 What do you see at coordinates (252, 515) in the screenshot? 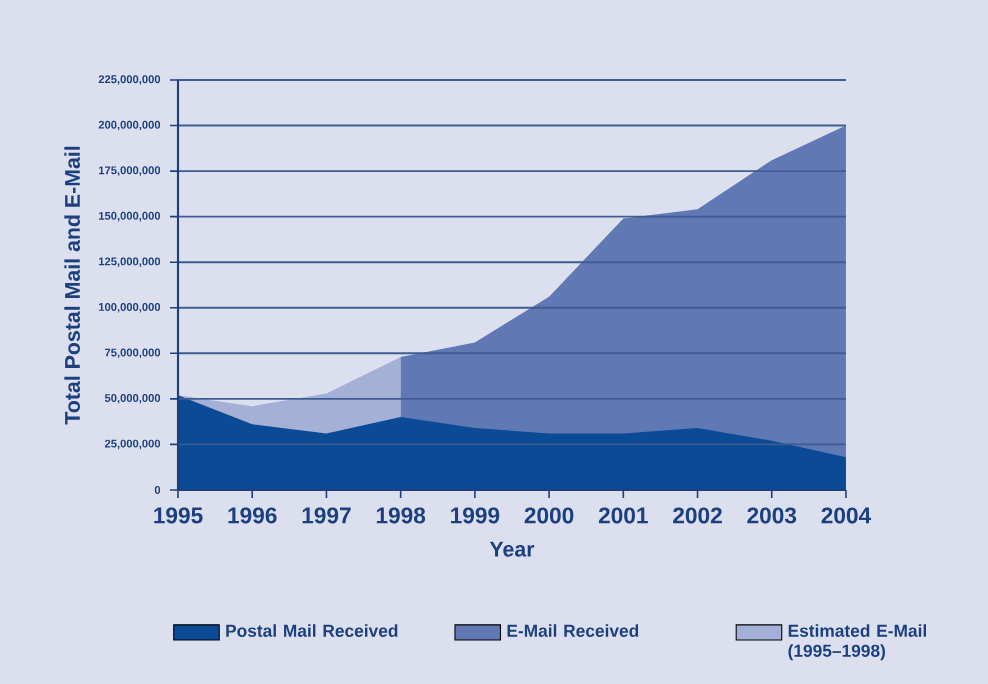
I see `x-tick-label: 1996` at bounding box center [252, 515].